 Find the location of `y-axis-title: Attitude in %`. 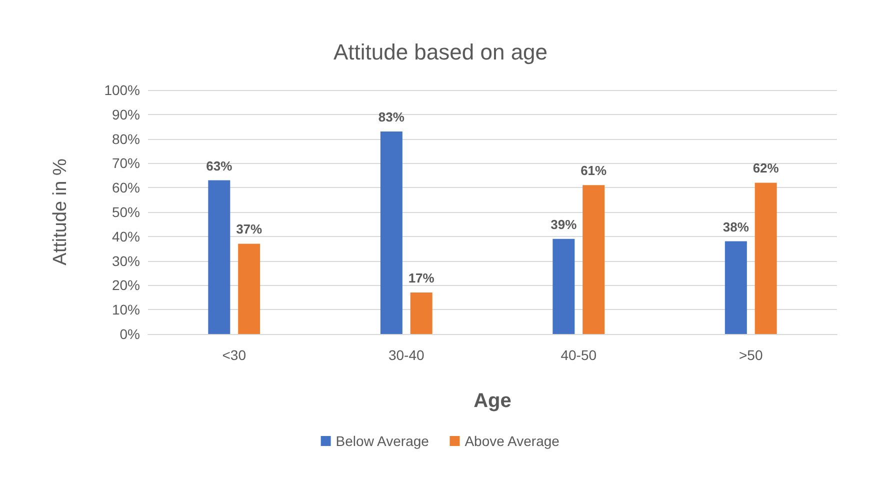

y-axis-title: Attitude in % is located at coordinates (60, 212).